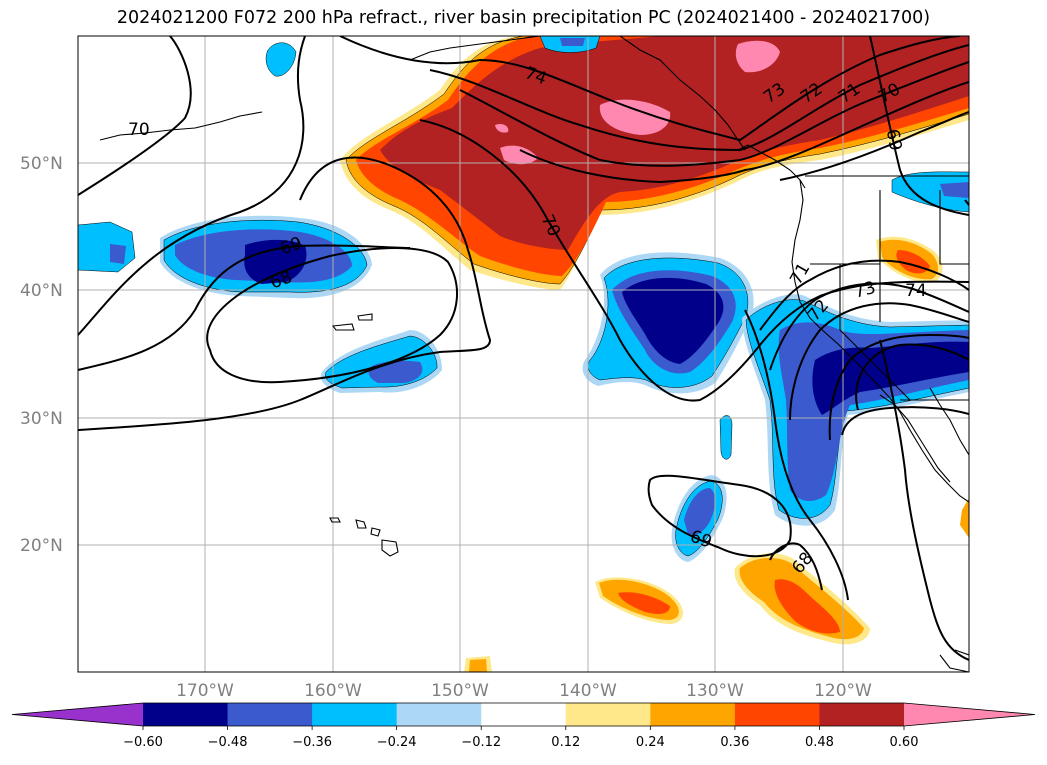 Image resolution: width=1047 pixels, height=765 pixels. What do you see at coordinates (41, 291) in the screenshot?
I see `lat-label-40: 40°N` at bounding box center [41, 291].